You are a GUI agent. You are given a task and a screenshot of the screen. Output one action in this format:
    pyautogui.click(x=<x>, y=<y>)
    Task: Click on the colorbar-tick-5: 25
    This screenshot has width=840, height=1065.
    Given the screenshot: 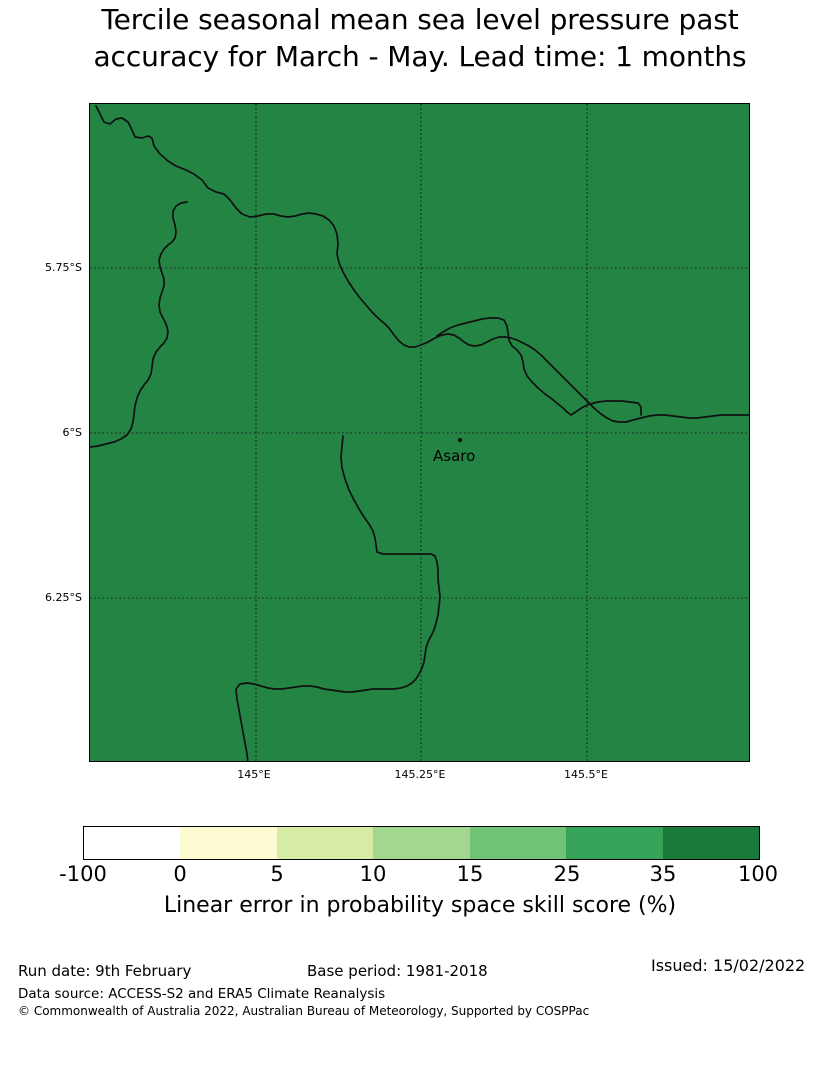 What is the action you would take?
    pyautogui.click(x=567, y=874)
    